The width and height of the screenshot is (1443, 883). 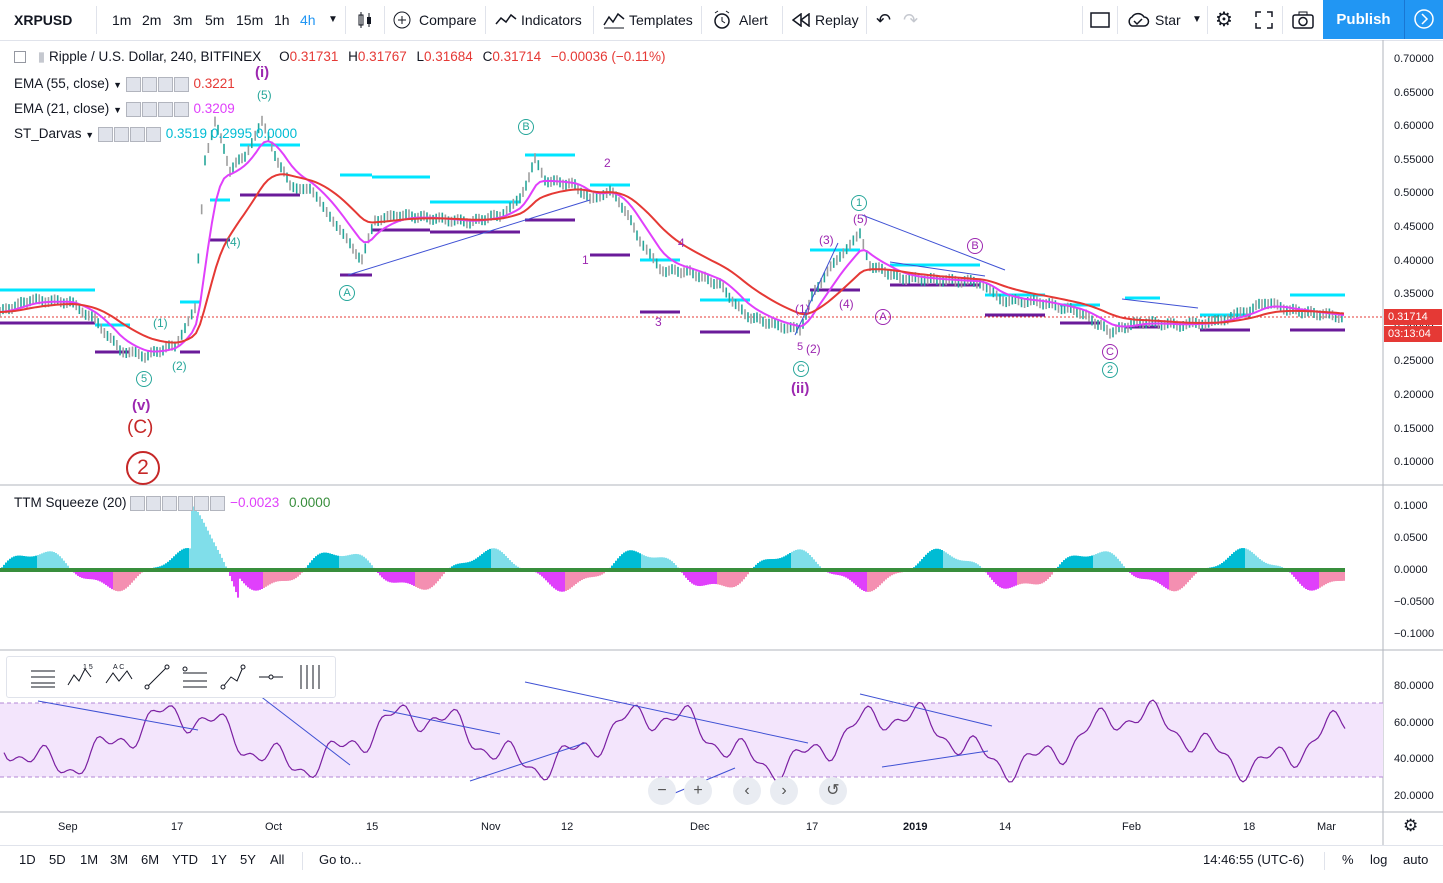 I want to click on fullscreen-icon, so click(x=1264, y=20).